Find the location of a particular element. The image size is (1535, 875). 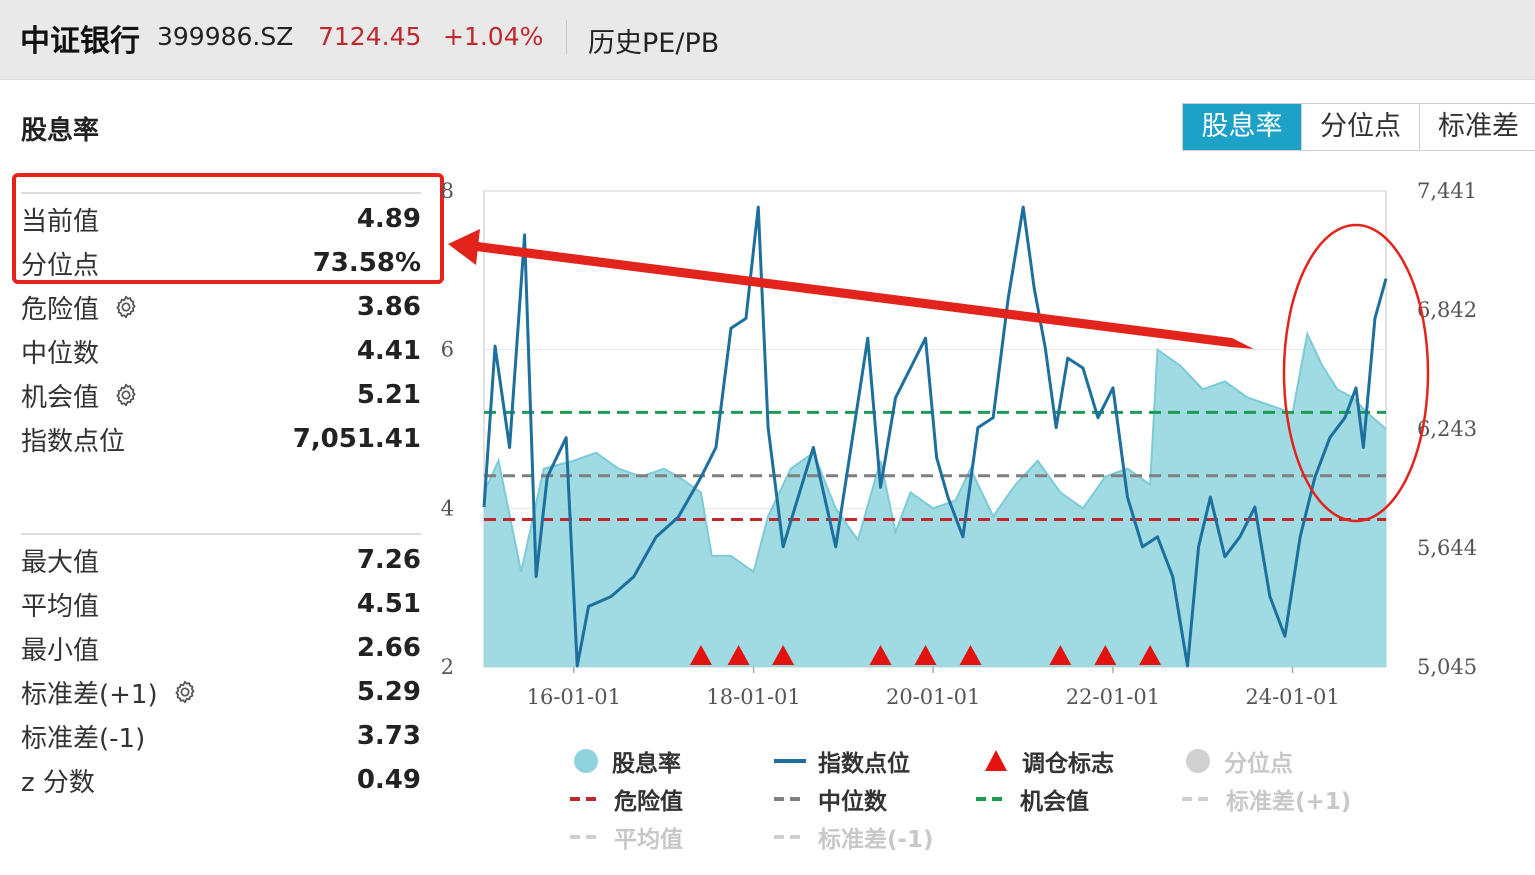

stat-row-index-level: 指数点位 7,051.41 is located at coordinates (221, 439).